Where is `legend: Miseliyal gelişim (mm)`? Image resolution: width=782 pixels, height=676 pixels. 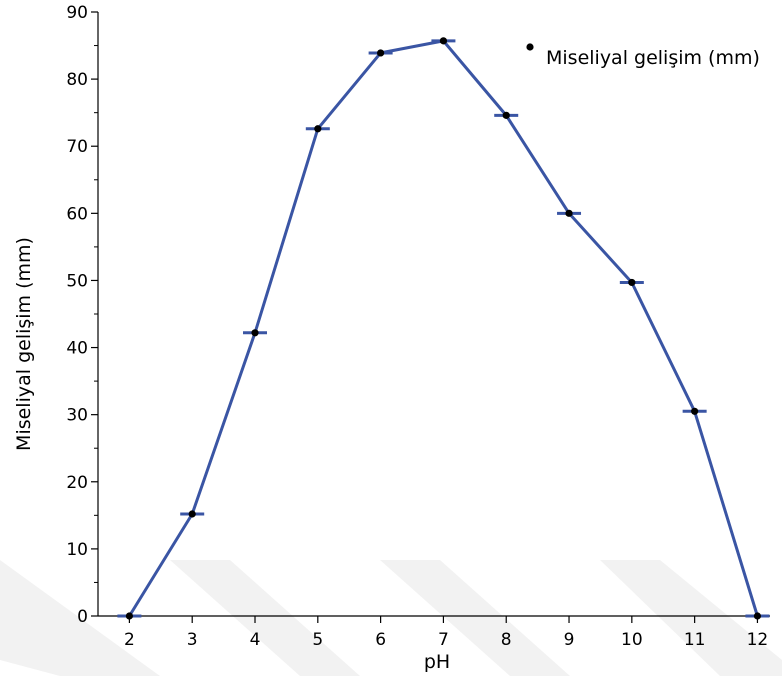
legend: Miseliyal gelişim (mm) is located at coordinates (643, 56).